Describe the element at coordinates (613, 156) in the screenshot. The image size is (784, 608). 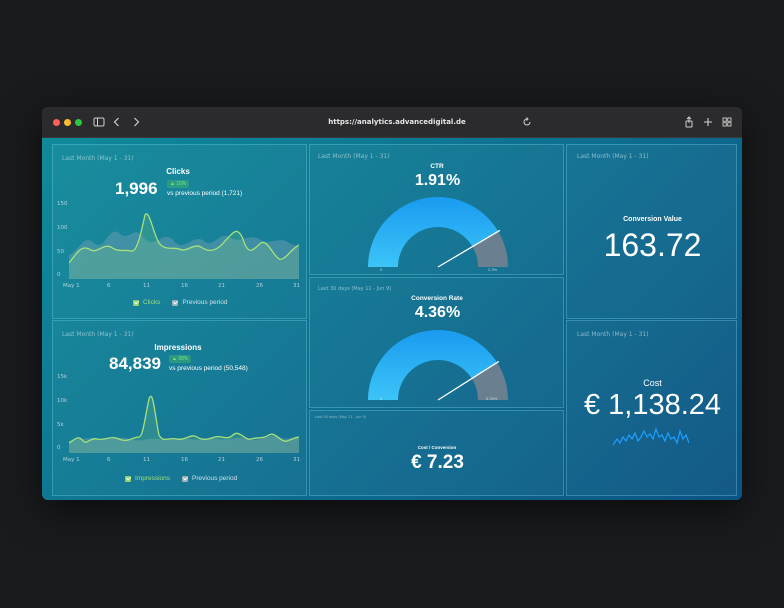
I see `conversion-value-period: Last Month (May 1 - 31)` at that location.